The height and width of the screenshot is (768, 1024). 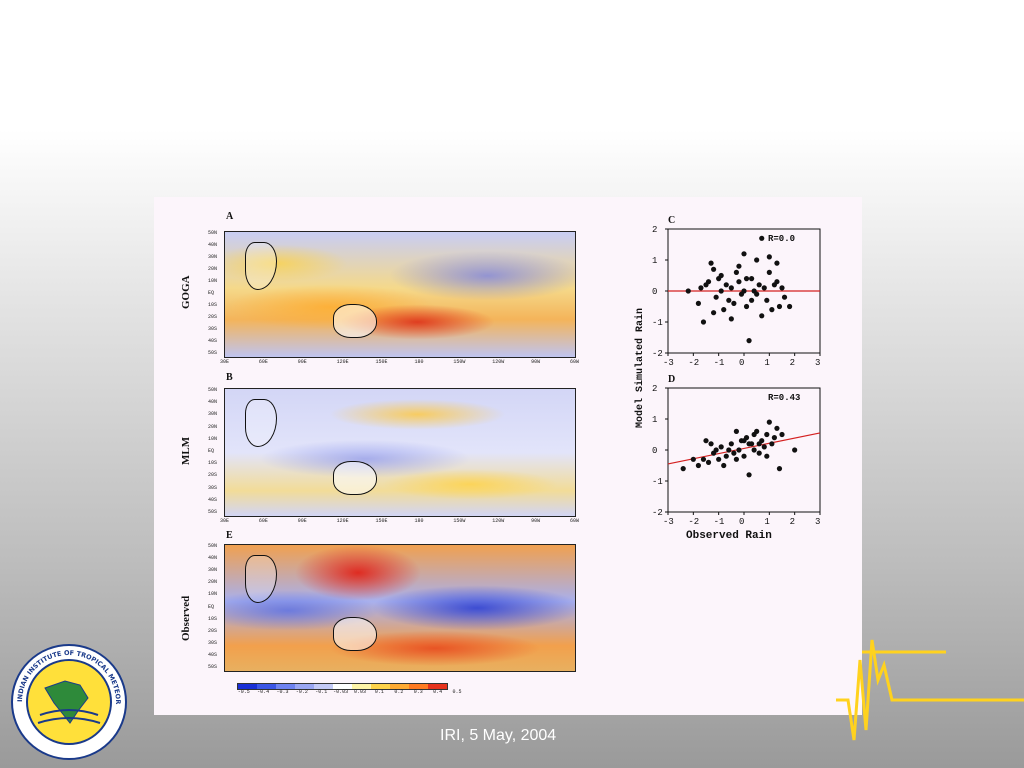 What do you see at coordinates (671, 220) in the screenshot?
I see `plot-title: C` at bounding box center [671, 220].